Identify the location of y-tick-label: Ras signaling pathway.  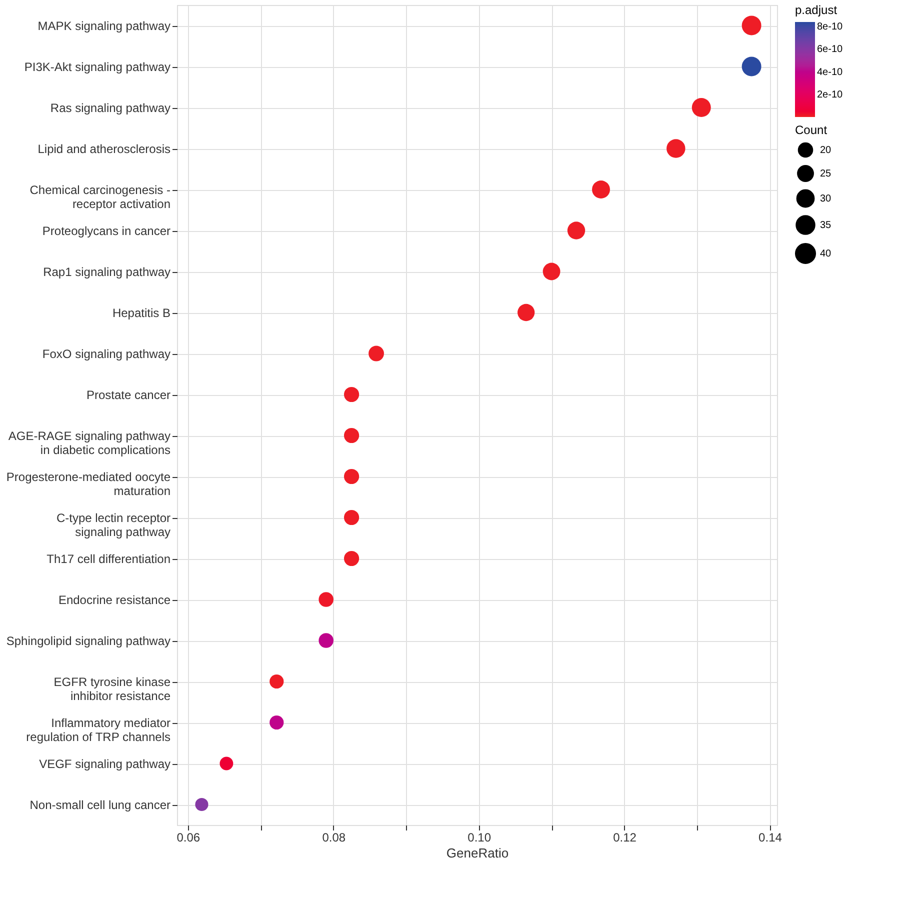
(110, 108).